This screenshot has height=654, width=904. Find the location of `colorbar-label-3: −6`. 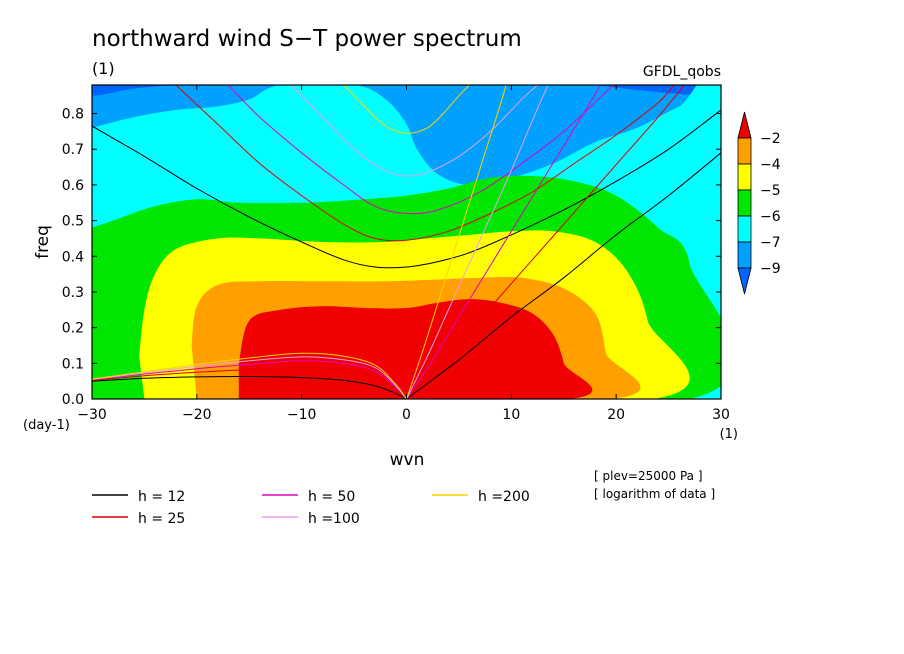

colorbar-label-3: −6 is located at coordinates (770, 217).